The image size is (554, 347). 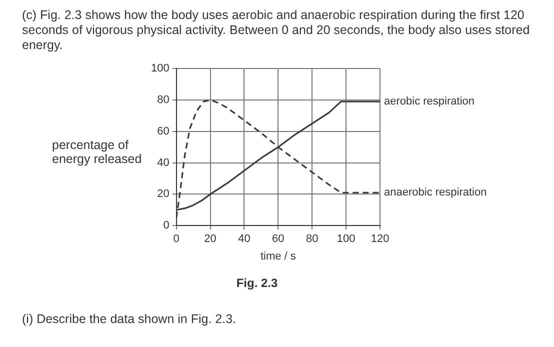 I want to click on series-label: aerobic respiration, so click(x=429, y=102).